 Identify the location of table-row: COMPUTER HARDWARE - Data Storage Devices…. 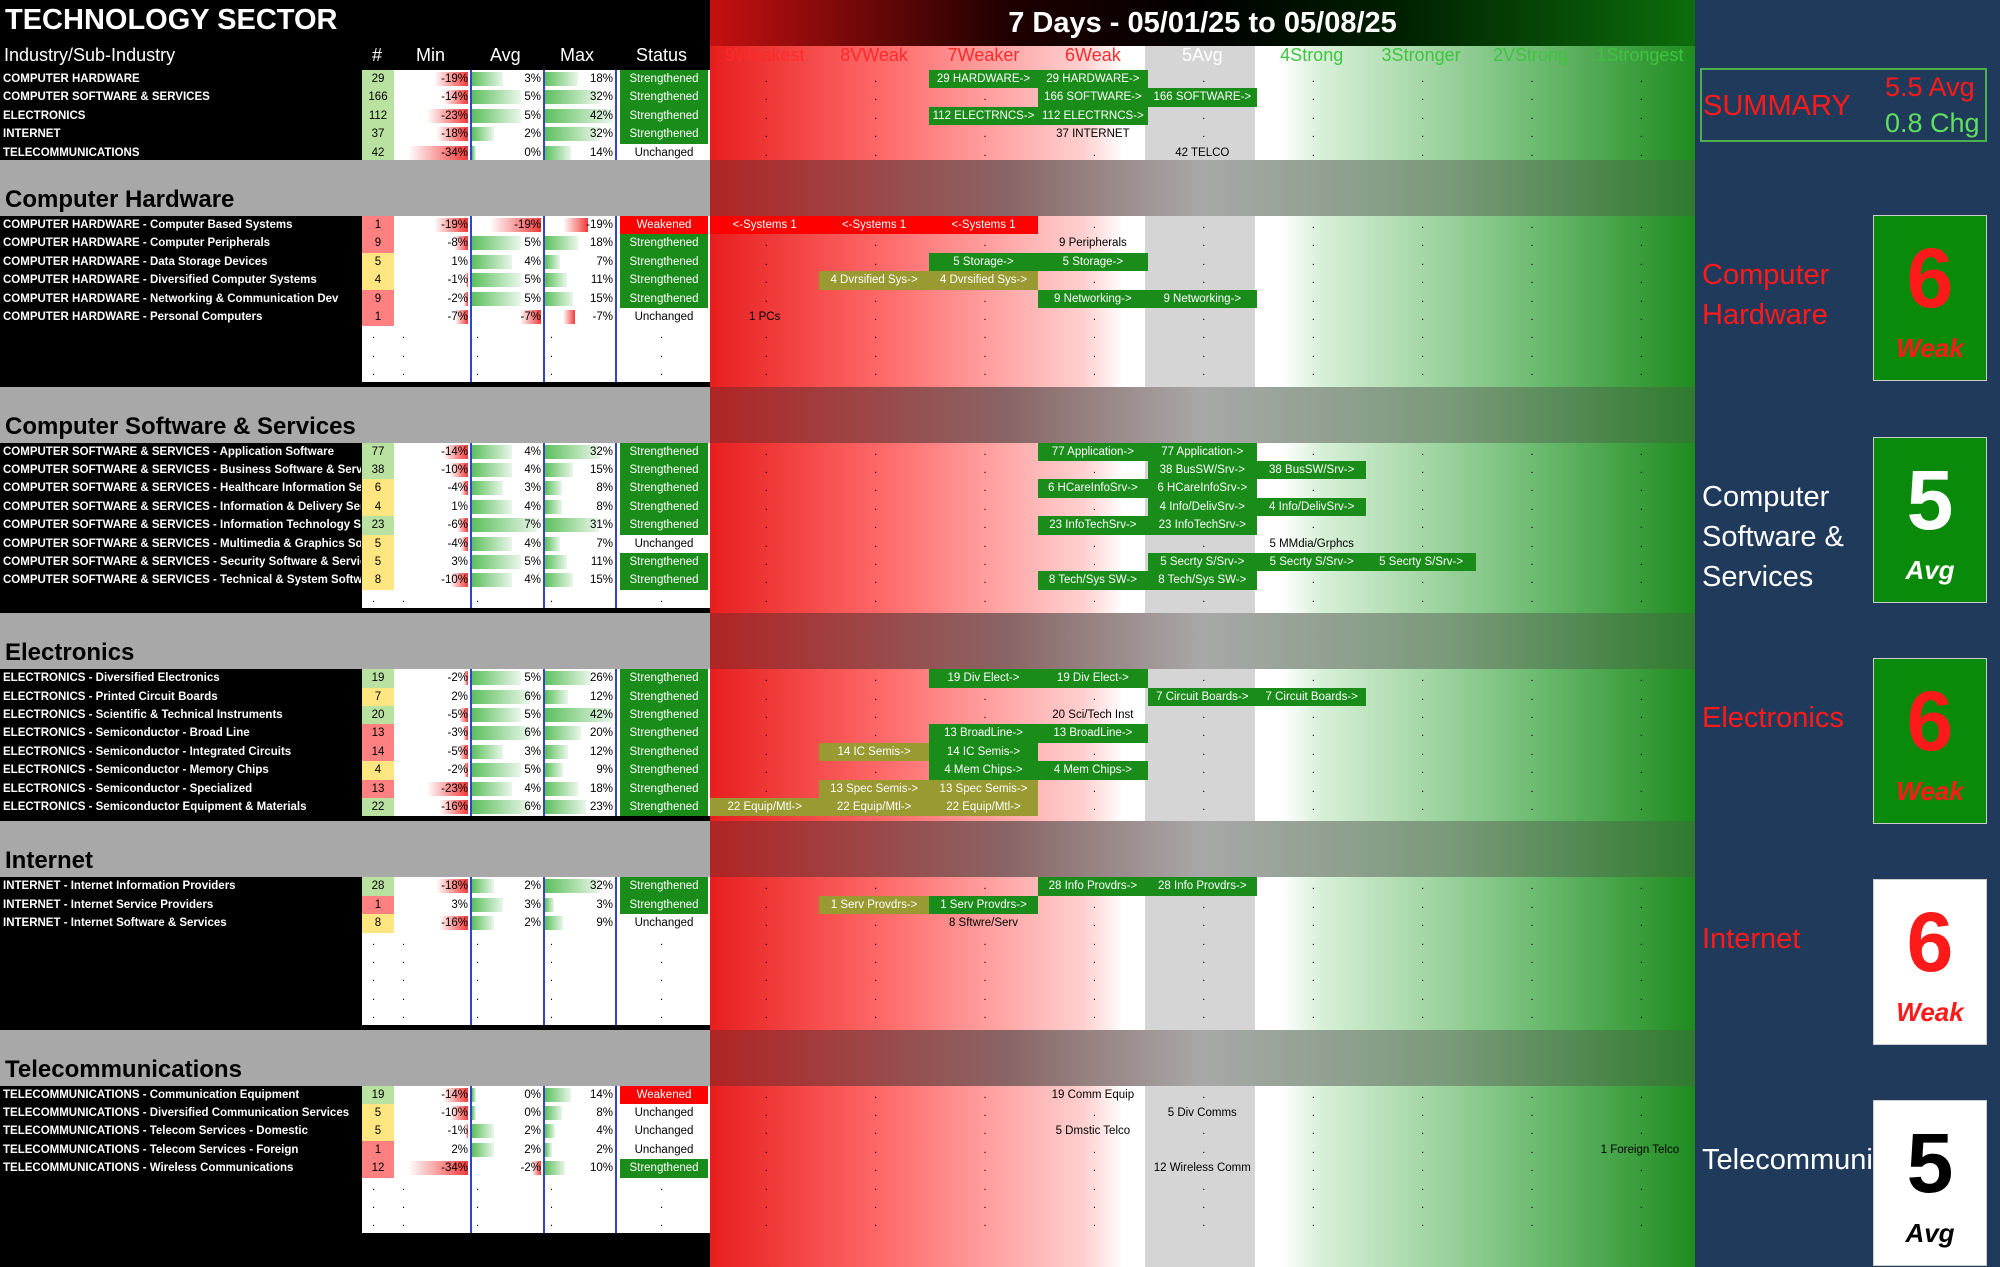
(847, 262).